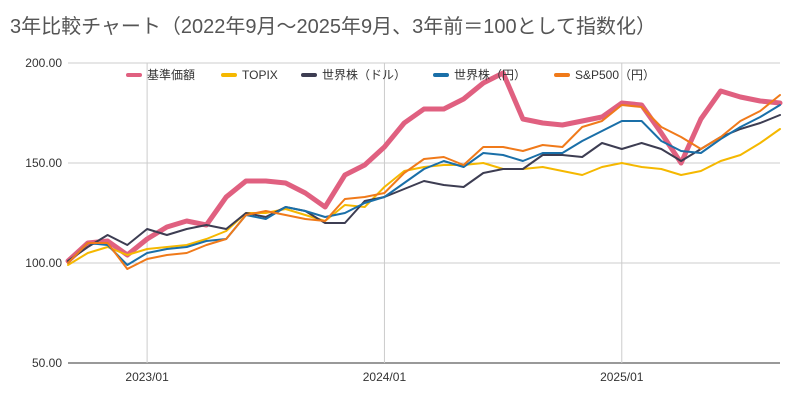 The width and height of the screenshot is (800, 403). What do you see at coordinates (171, 74) in the screenshot?
I see `legend-label: 基準価額` at bounding box center [171, 74].